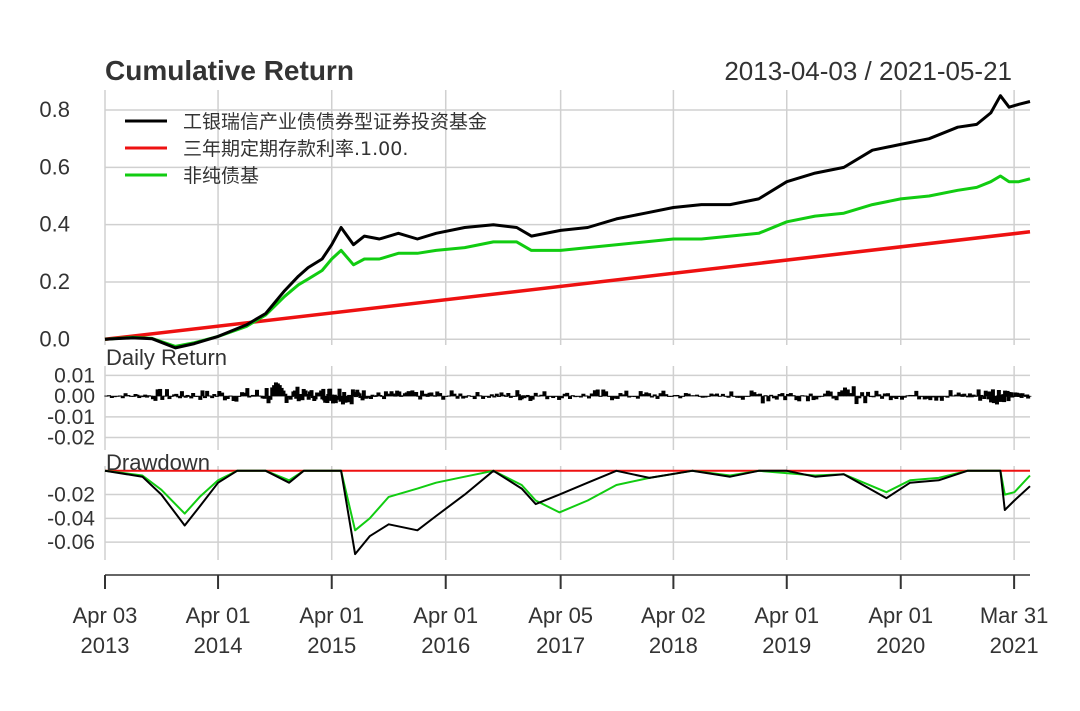 The height and width of the screenshot is (711, 1080). Describe the element at coordinates (54, 109) in the screenshot. I see `y-tick-label-p0: 0.8` at that location.